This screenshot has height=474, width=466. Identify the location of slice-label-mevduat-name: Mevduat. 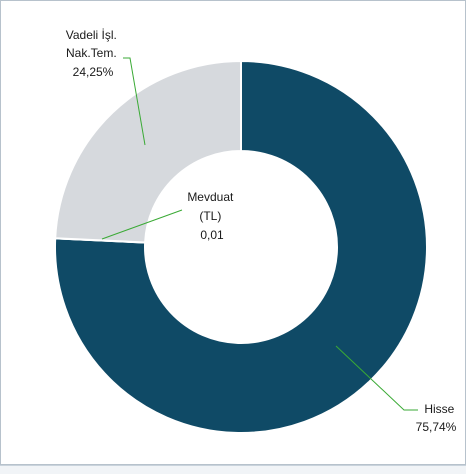
(210, 197).